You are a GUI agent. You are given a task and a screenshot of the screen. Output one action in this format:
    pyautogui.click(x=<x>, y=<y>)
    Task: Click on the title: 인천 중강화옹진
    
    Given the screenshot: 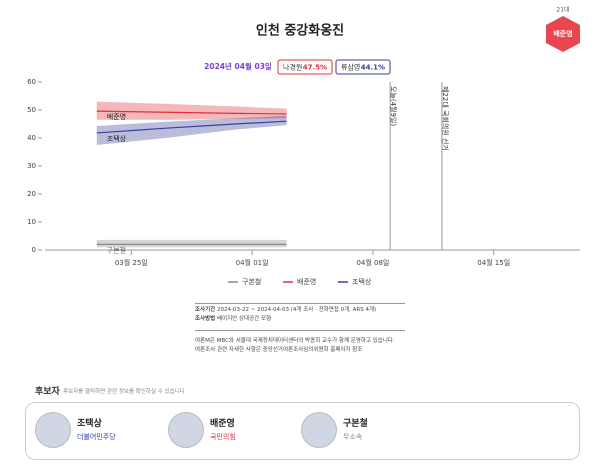 What is the action you would take?
    pyautogui.click(x=300, y=31)
    